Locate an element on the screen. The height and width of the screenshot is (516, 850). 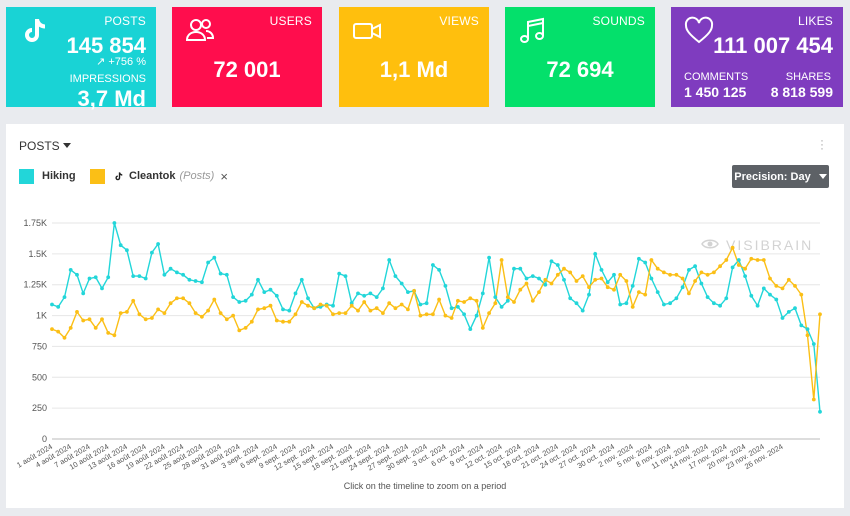
legend-item-hiking: Hiking is located at coordinates (47, 176).